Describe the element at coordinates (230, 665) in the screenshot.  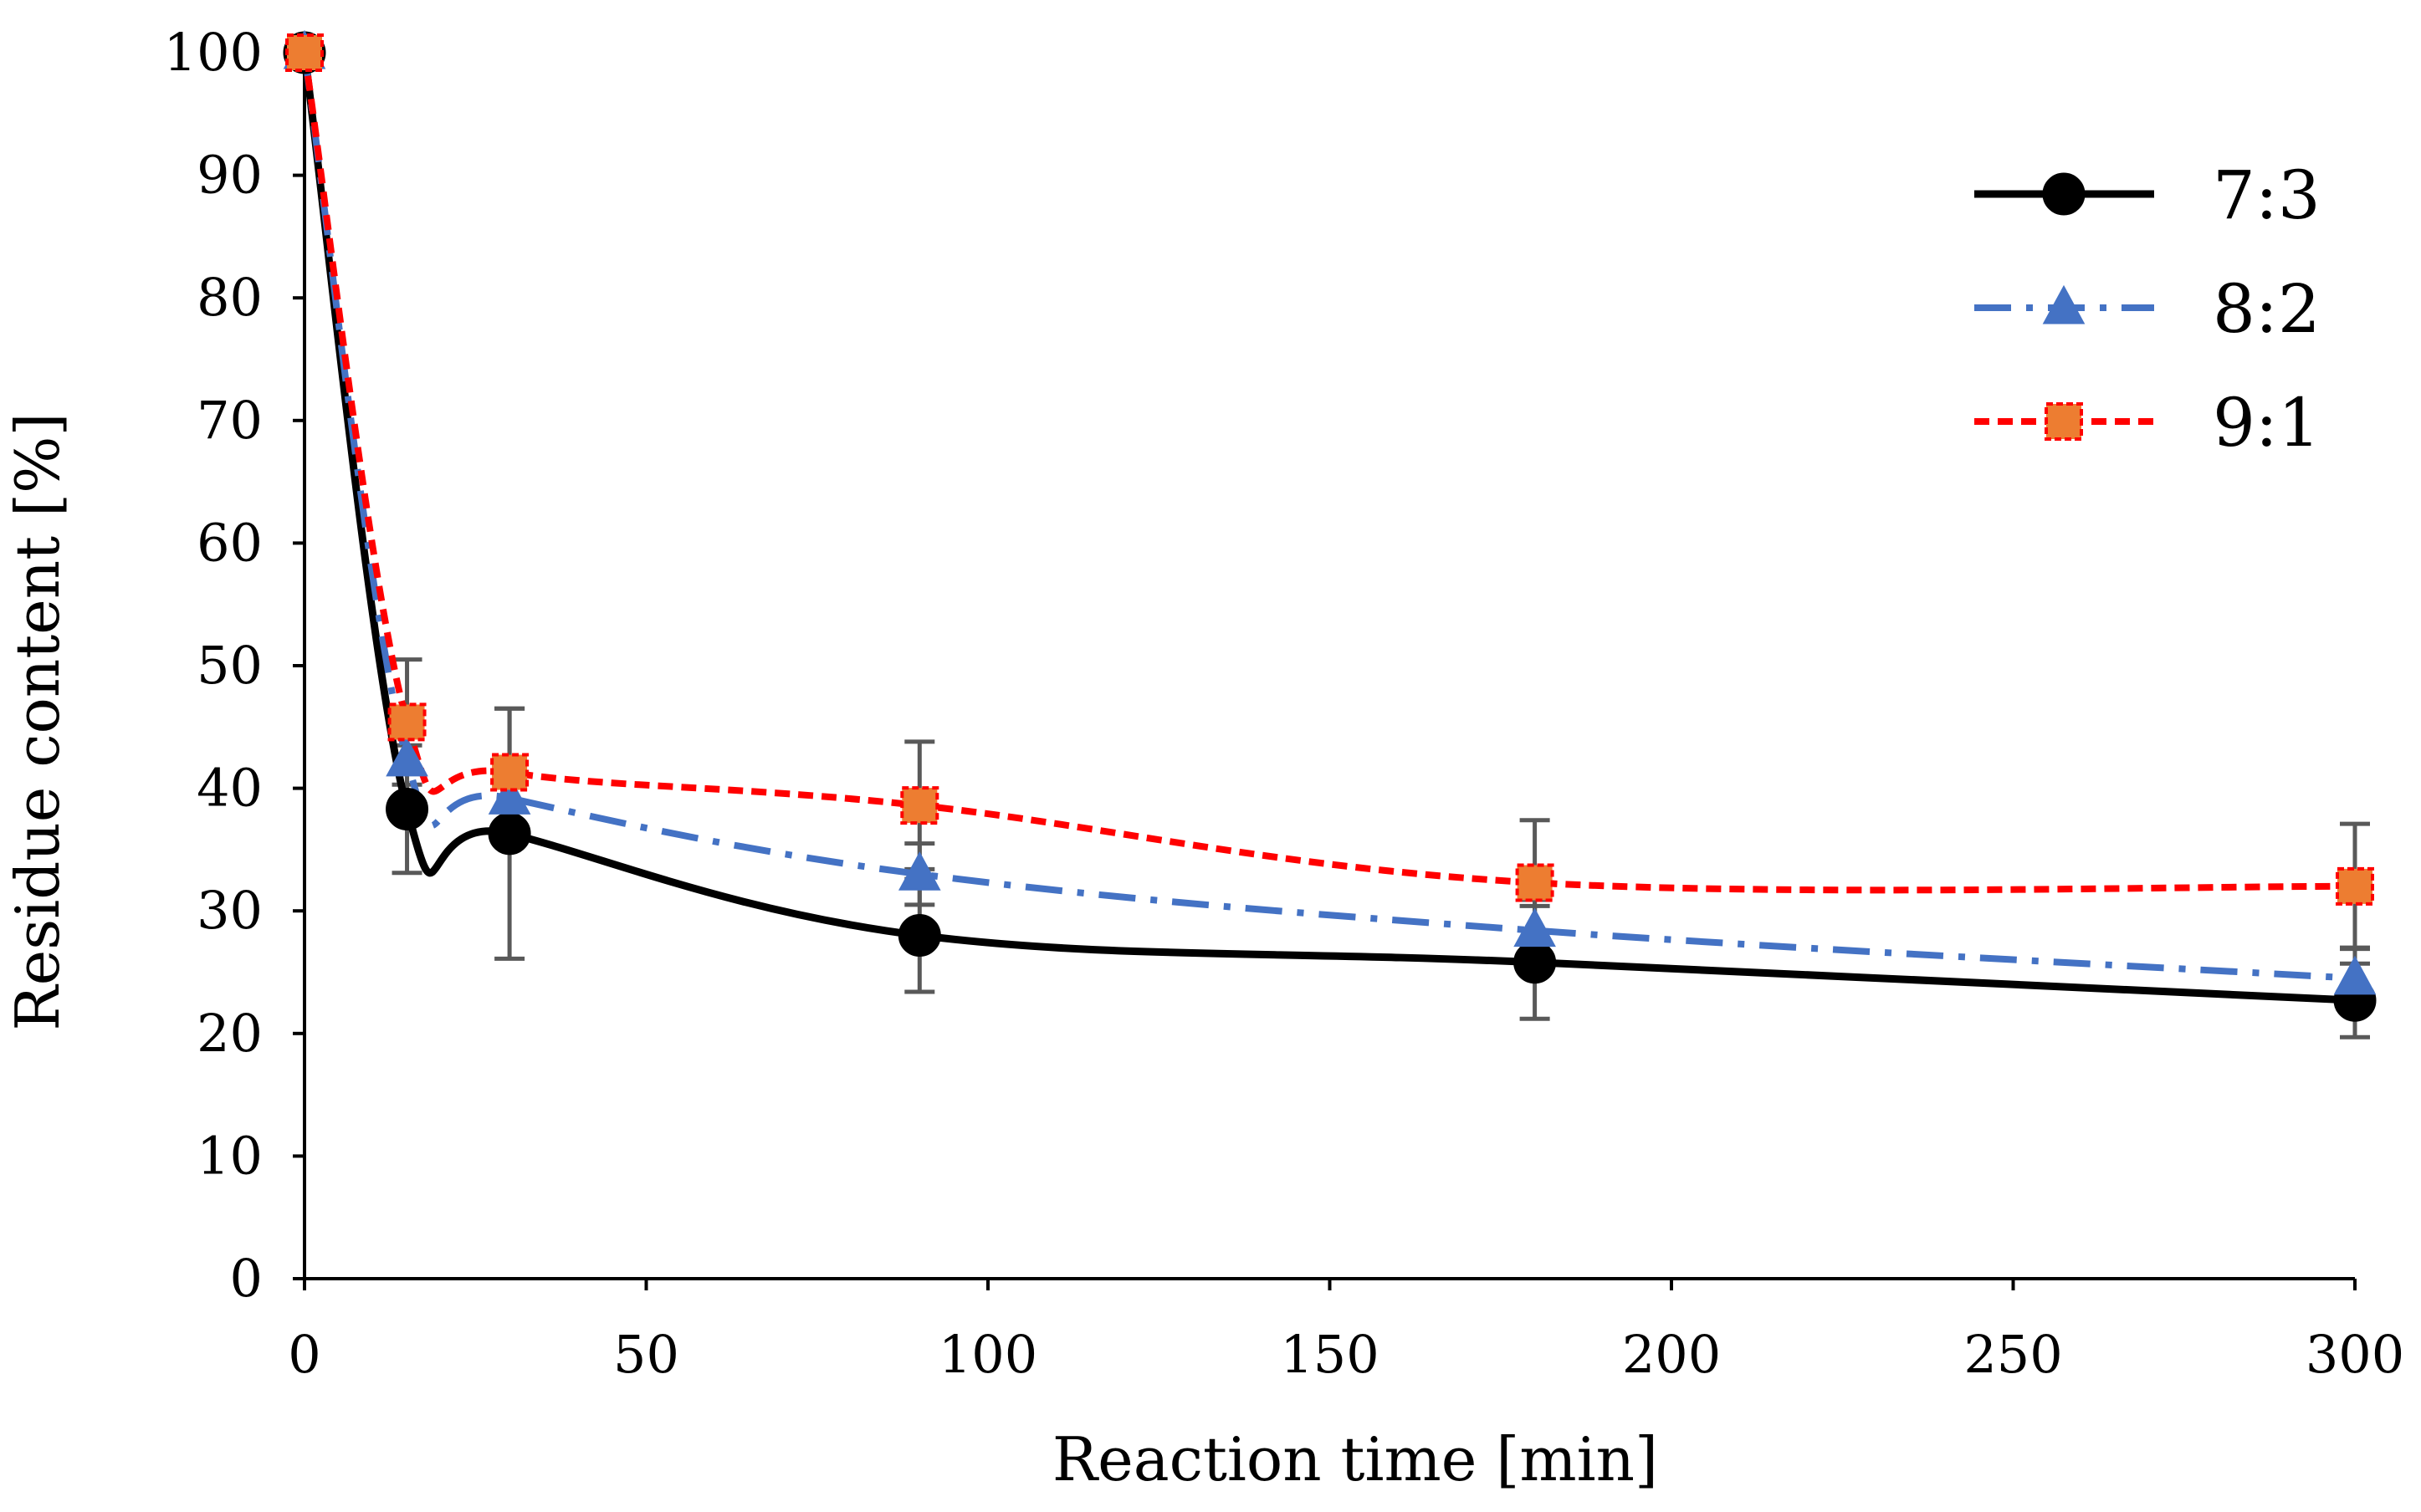
I see `y-tick-label: 50` at that location.